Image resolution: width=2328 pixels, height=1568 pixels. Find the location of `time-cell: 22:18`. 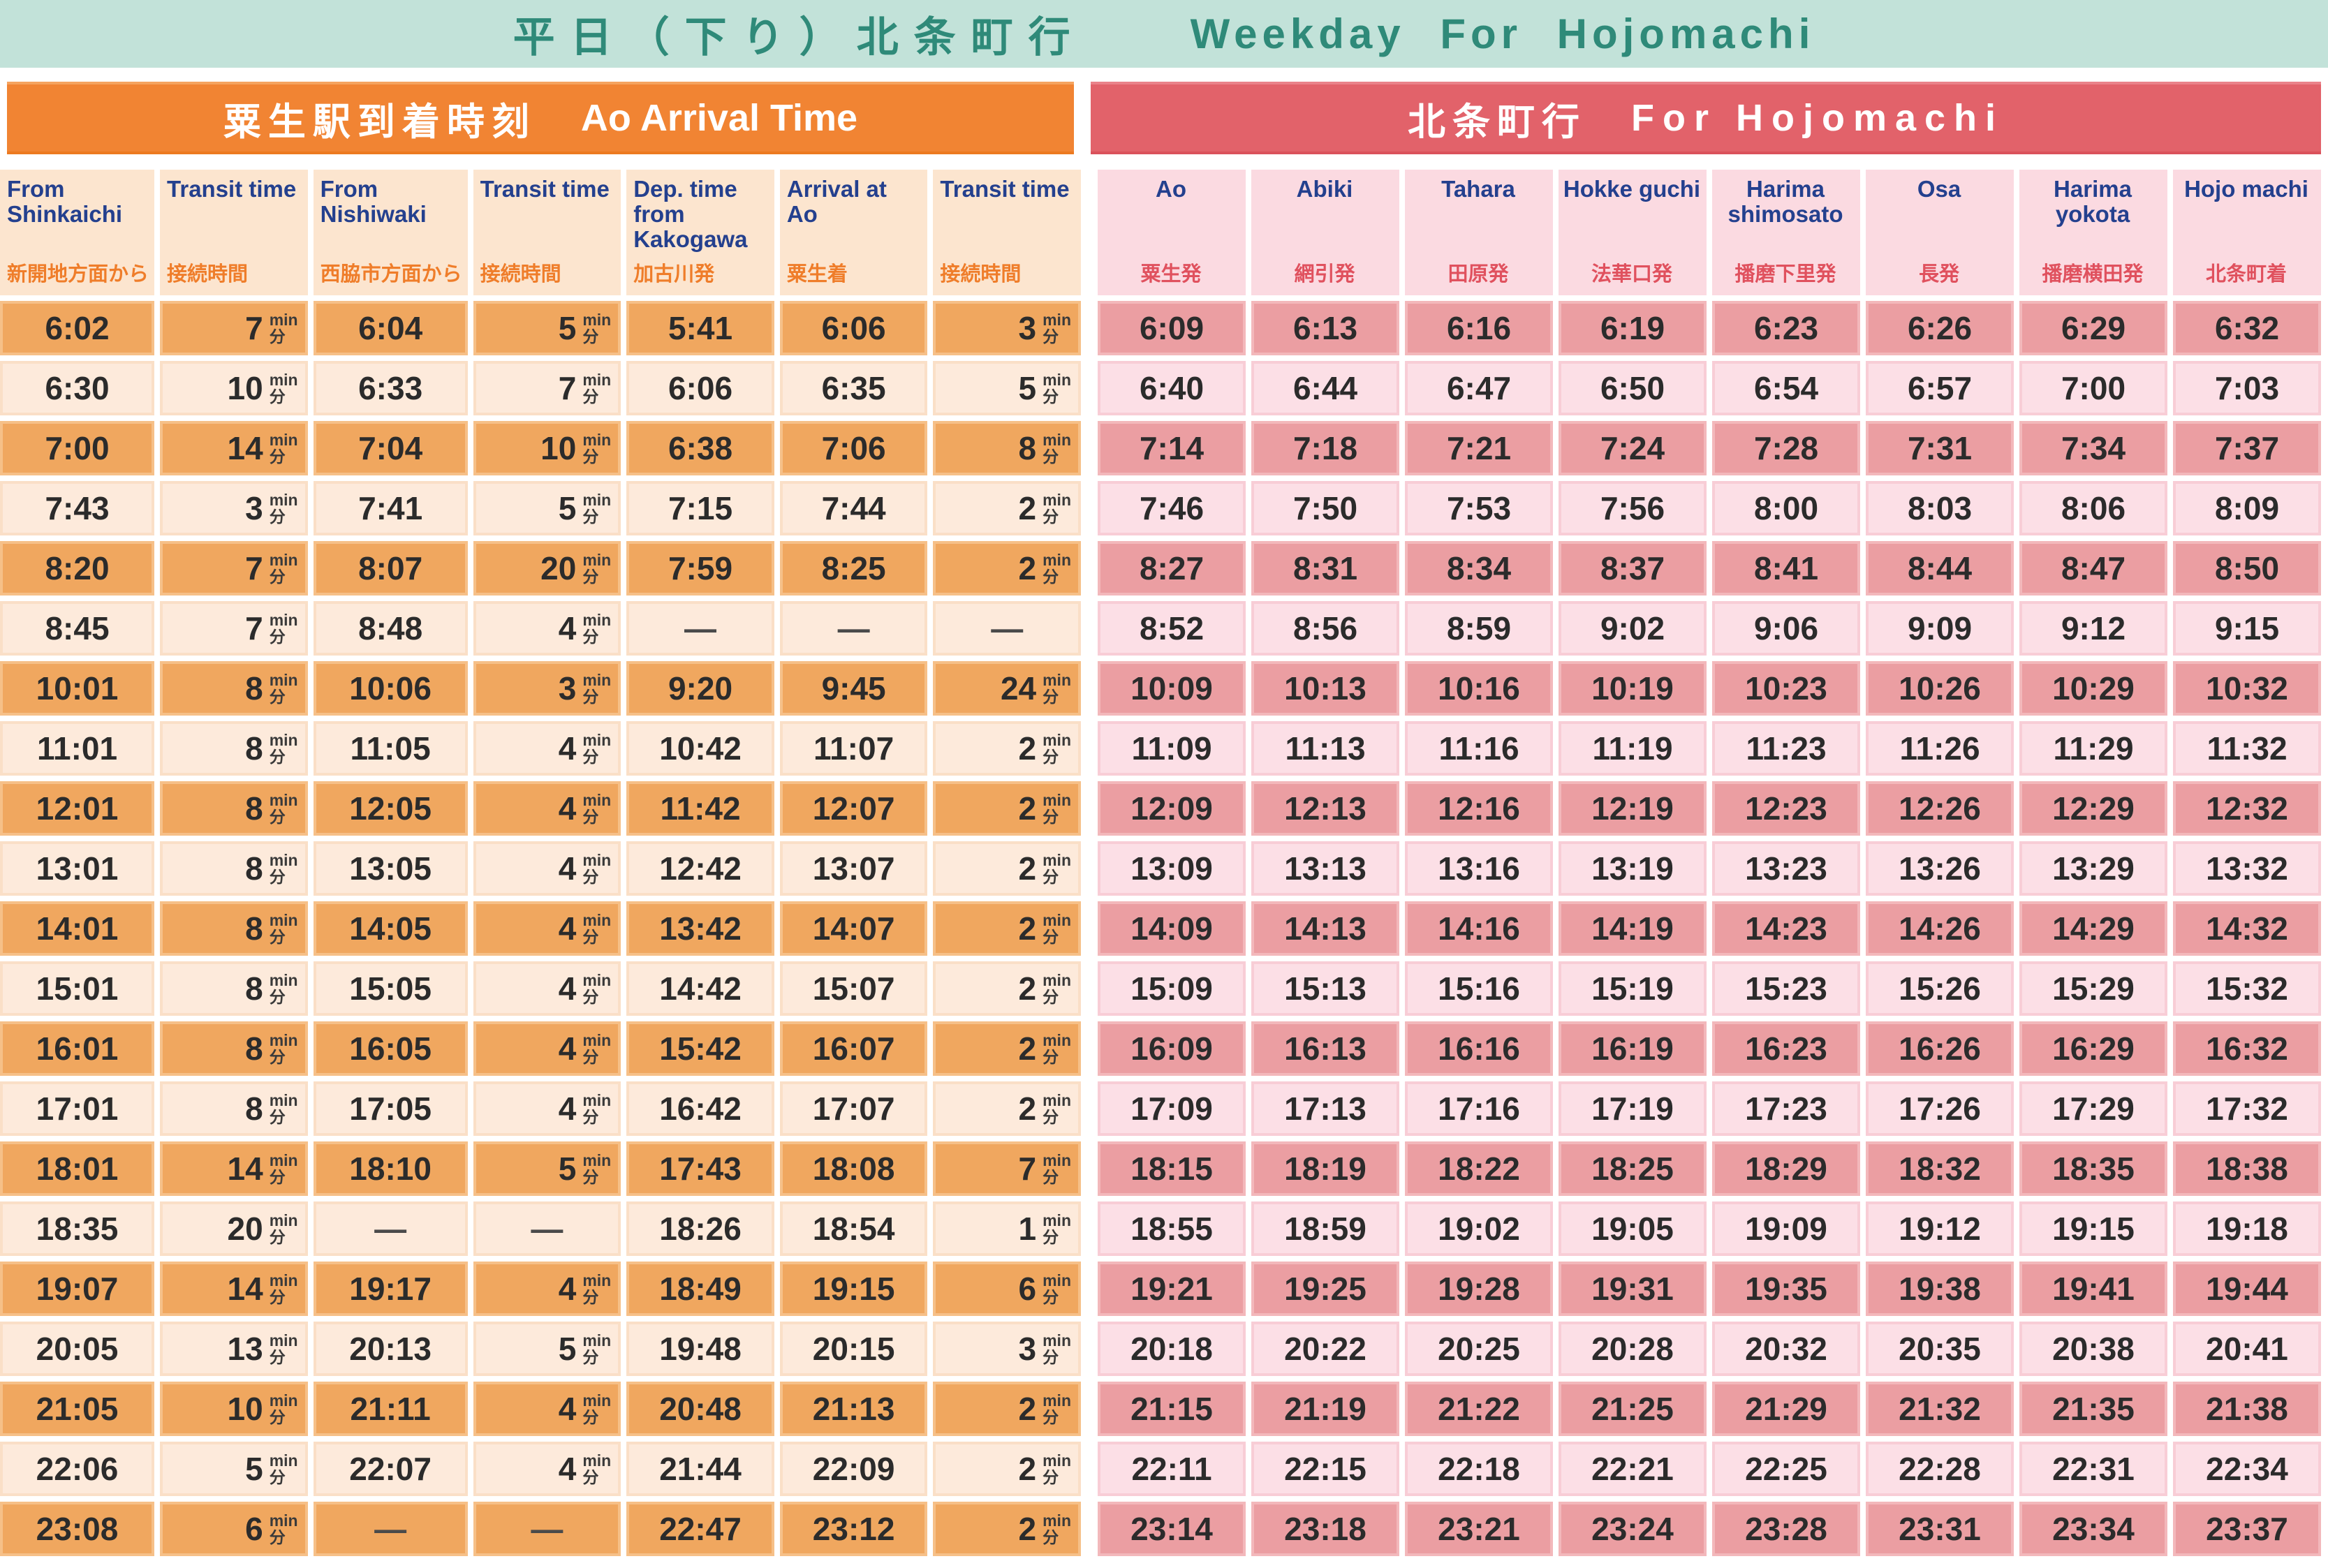

time-cell: 22:18 is located at coordinates (1479, 1469).